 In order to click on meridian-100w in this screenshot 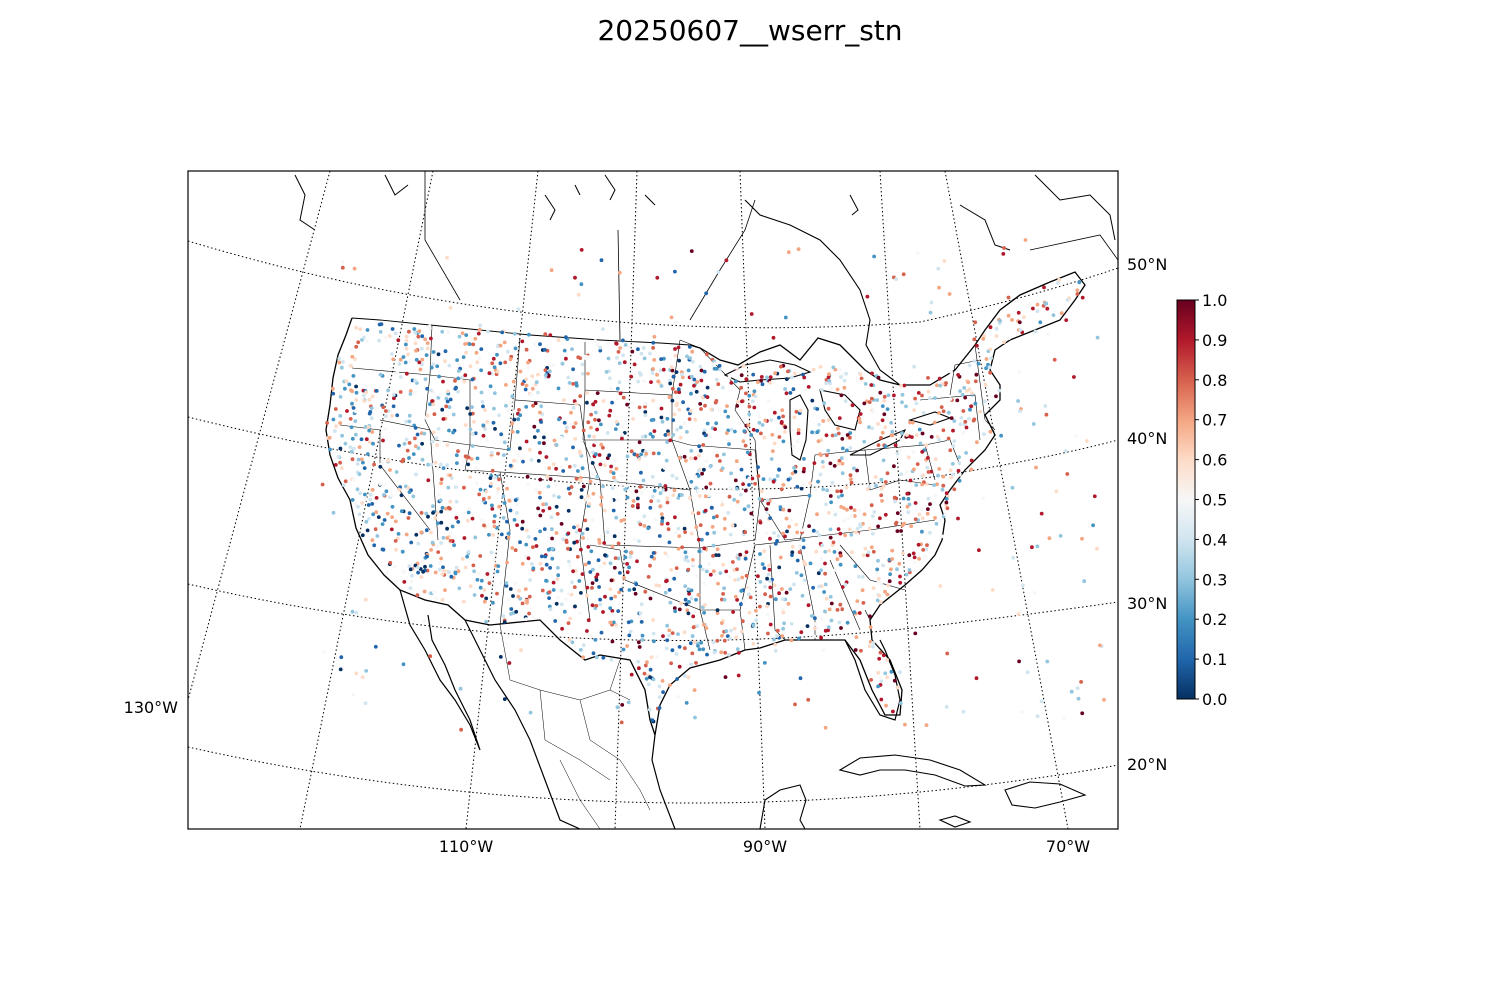, I will do `click(626, 500)`.